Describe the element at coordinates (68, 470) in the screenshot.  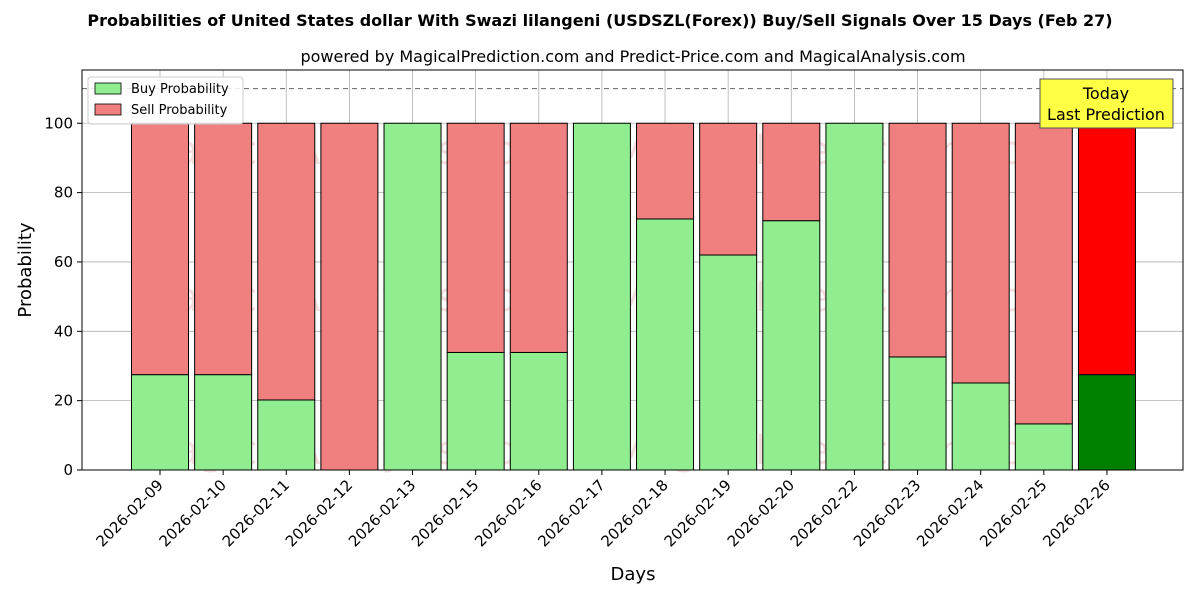
I see `y-tick-label: 0` at that location.